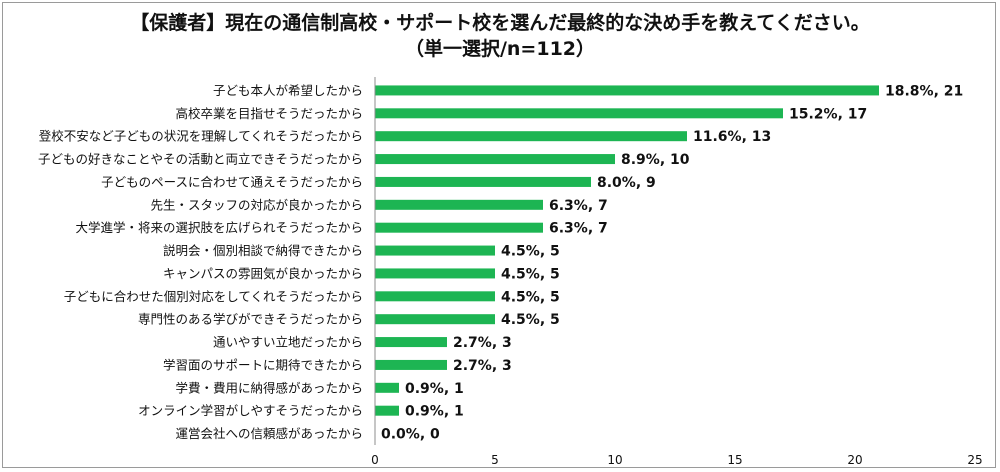 The height and width of the screenshot is (472, 1000). What do you see at coordinates (732, 137) in the screenshot?
I see `data-label: 11.6%, 13` at bounding box center [732, 137].